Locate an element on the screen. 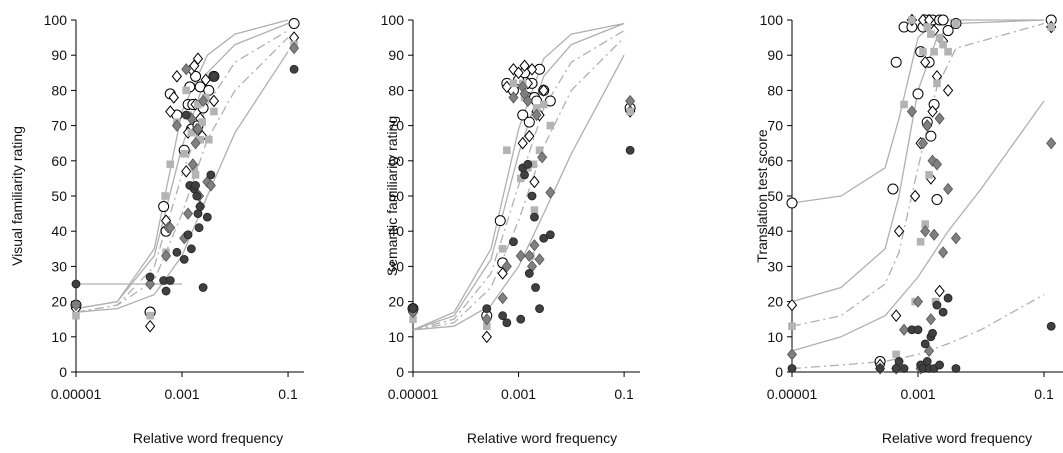  y-tick-label: 80 is located at coordinates (59, 90).